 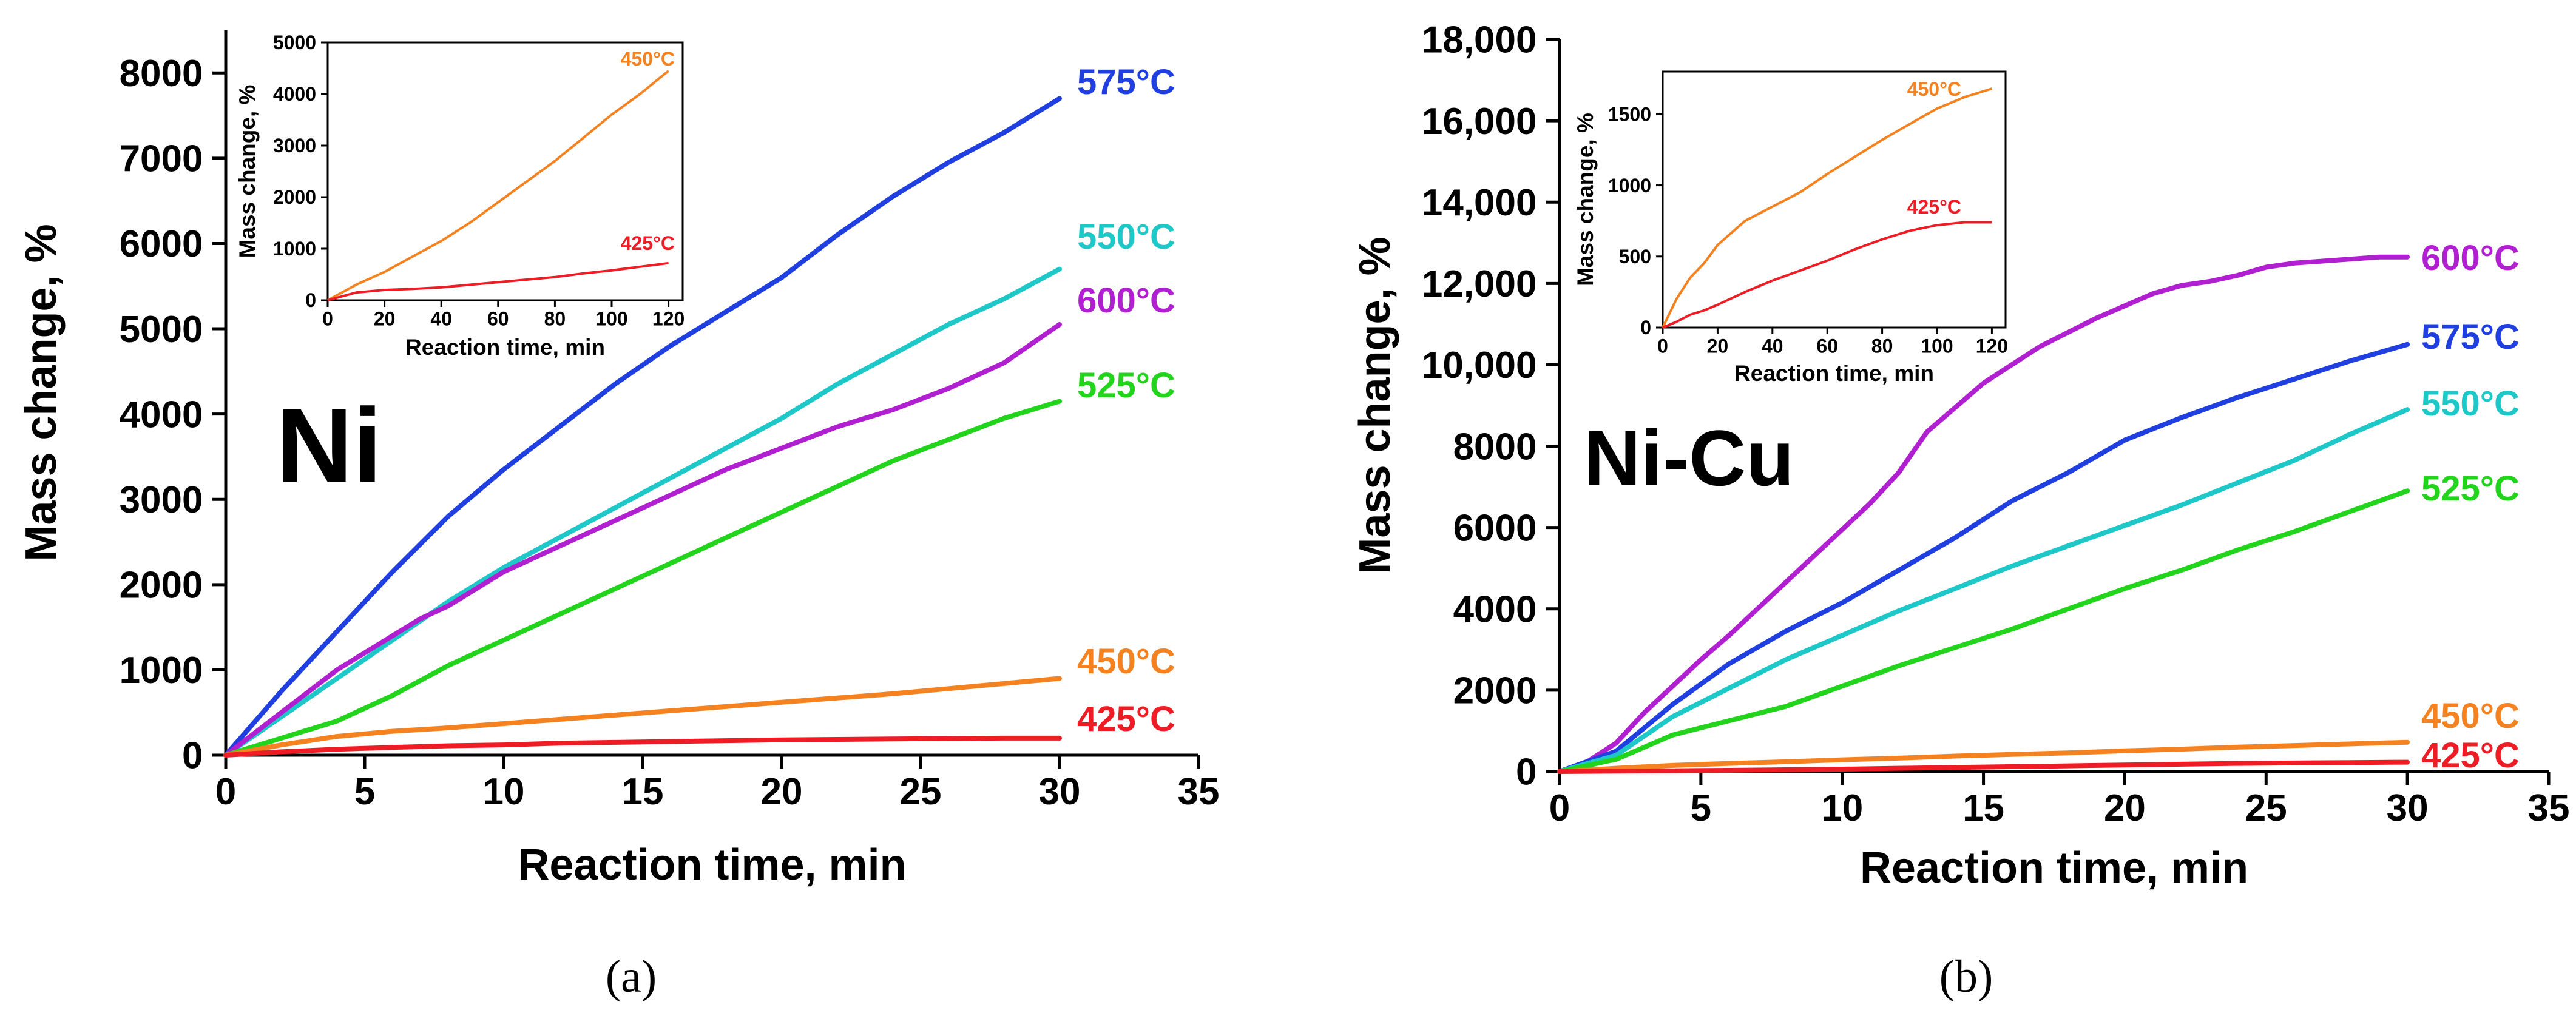 I want to click on inset-b-x-tick-label: 20, so click(x=1718, y=346).